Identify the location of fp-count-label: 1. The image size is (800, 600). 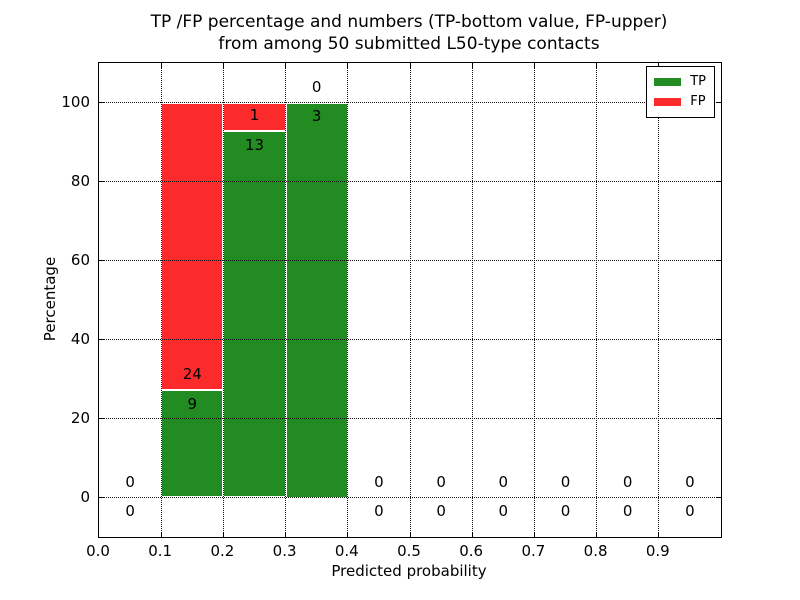
(254, 114).